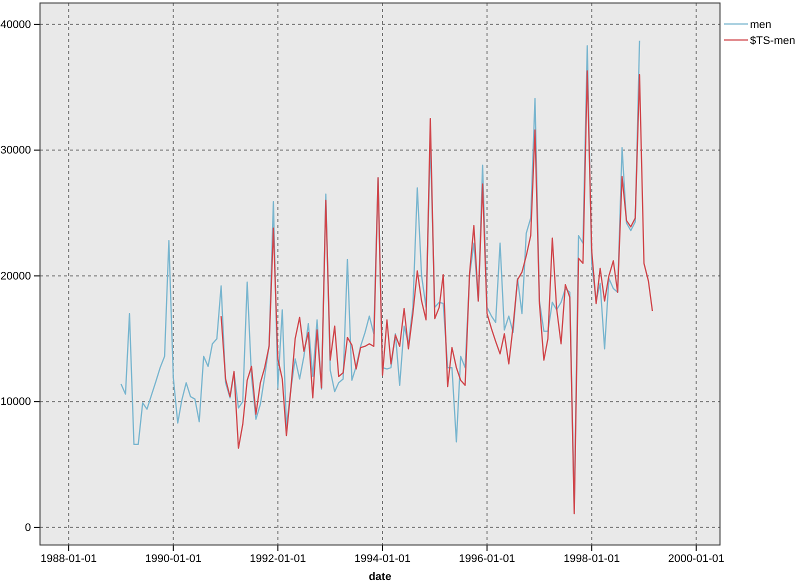 This screenshot has width=801, height=583. Describe the element at coordinates (487, 558) in the screenshot. I see `x-tick-label: 1996-01-01` at that location.